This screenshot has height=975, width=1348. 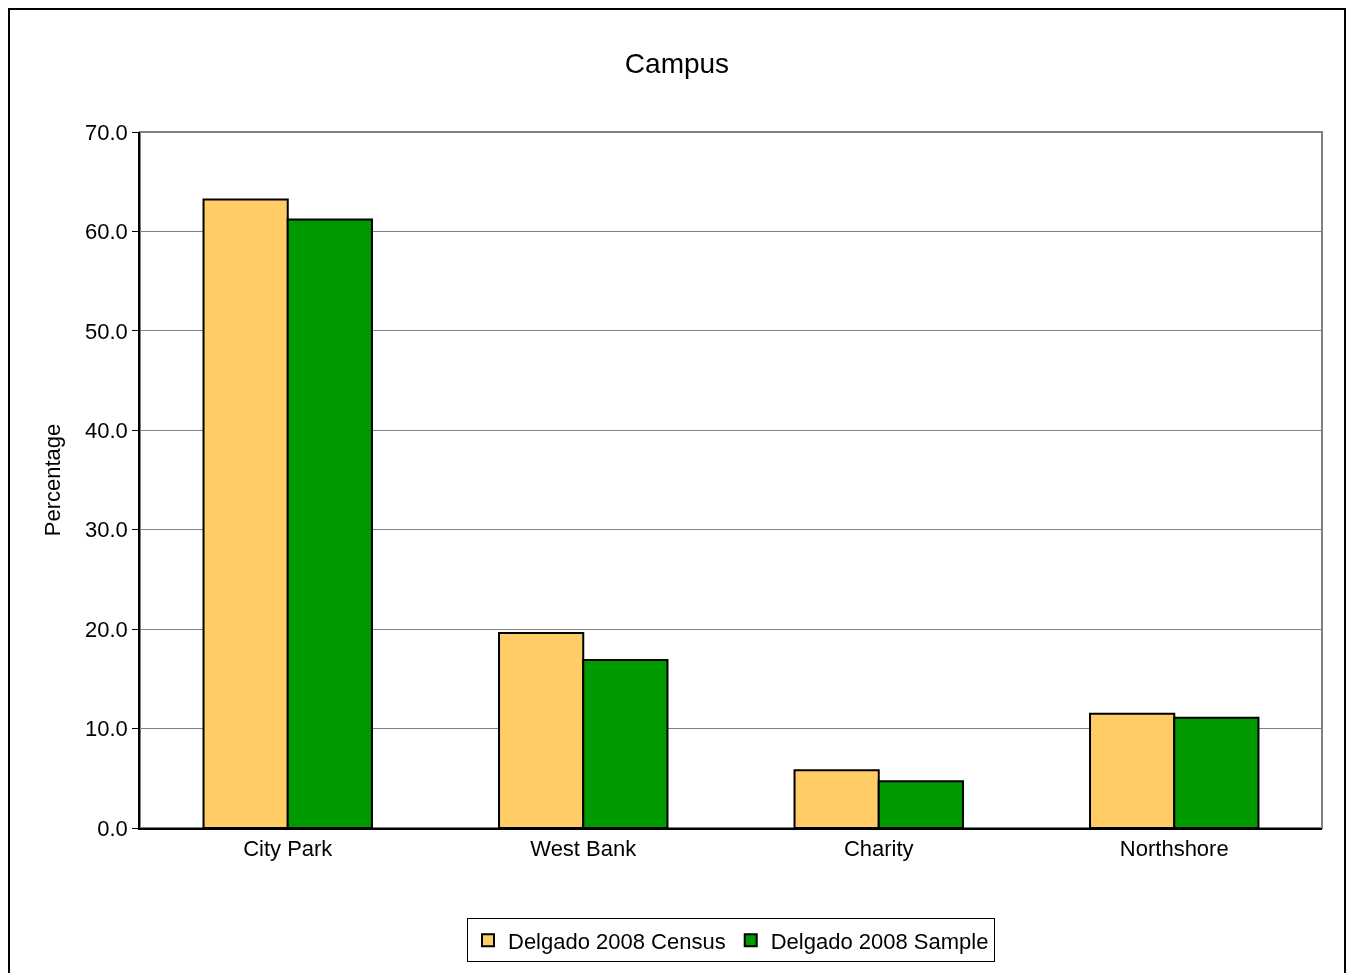 I want to click on y-tick-label: 60.0, so click(x=106, y=232).